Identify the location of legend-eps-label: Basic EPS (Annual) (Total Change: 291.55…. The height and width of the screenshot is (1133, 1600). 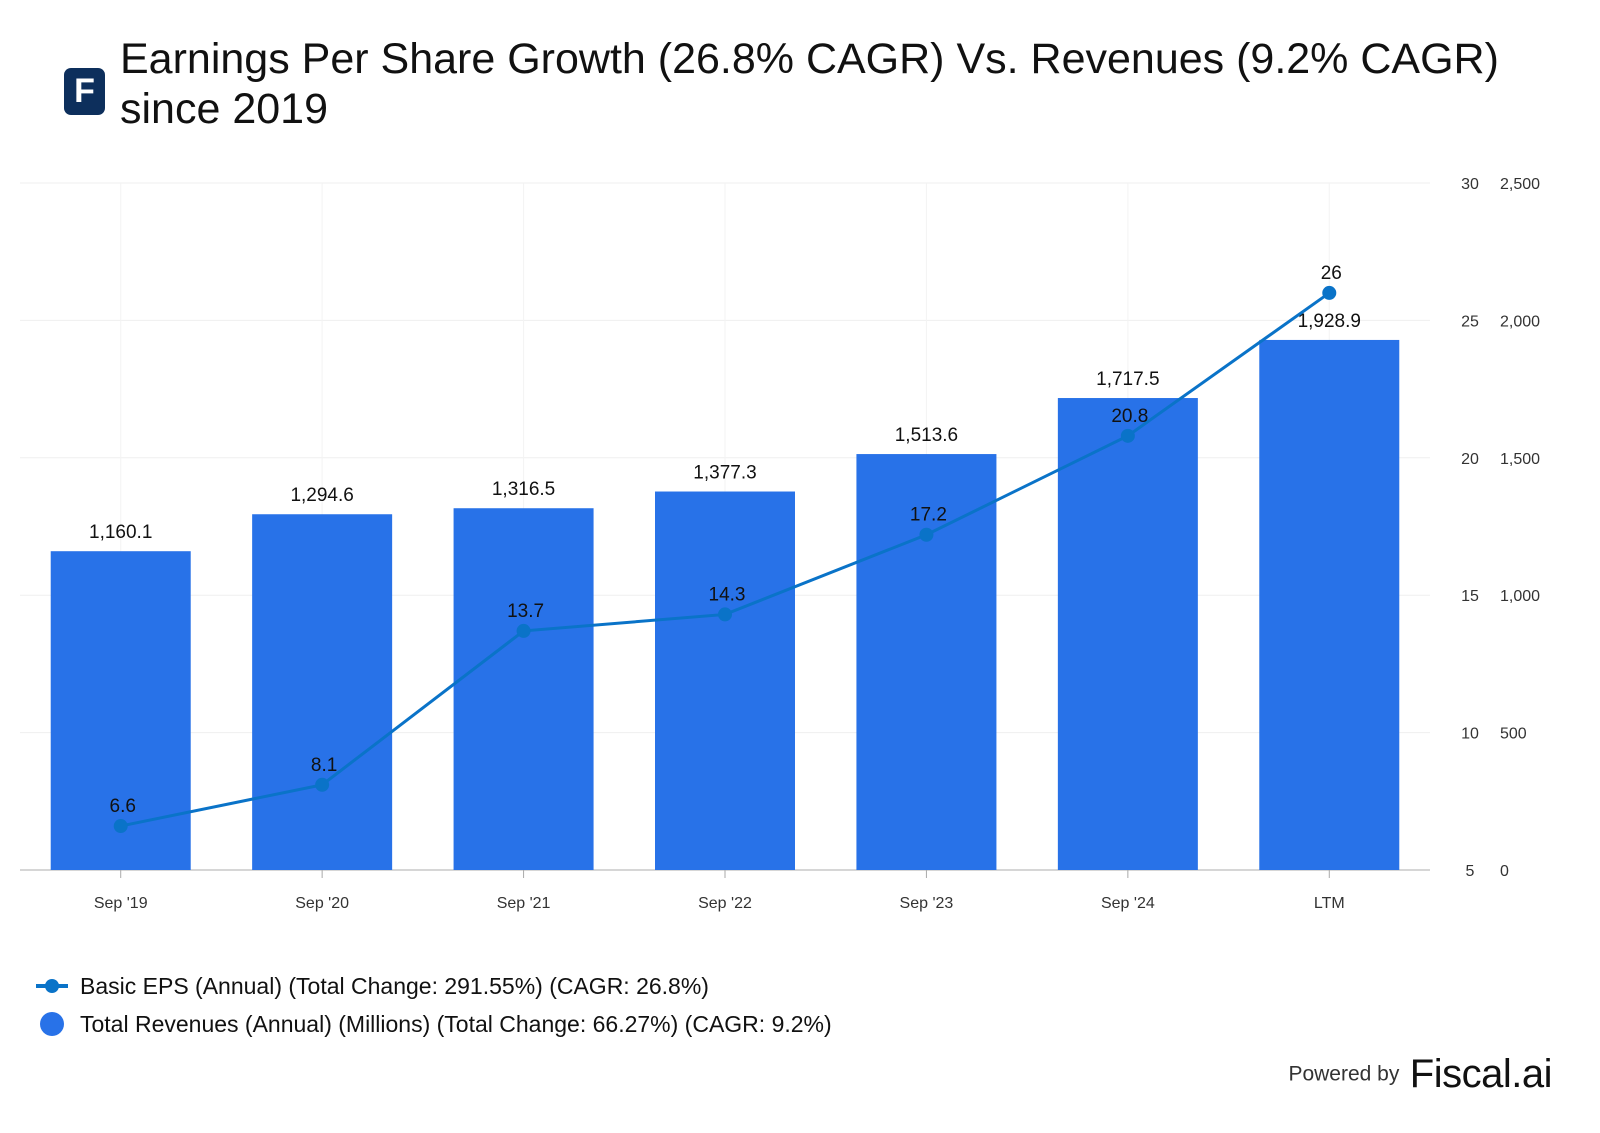
(394, 986).